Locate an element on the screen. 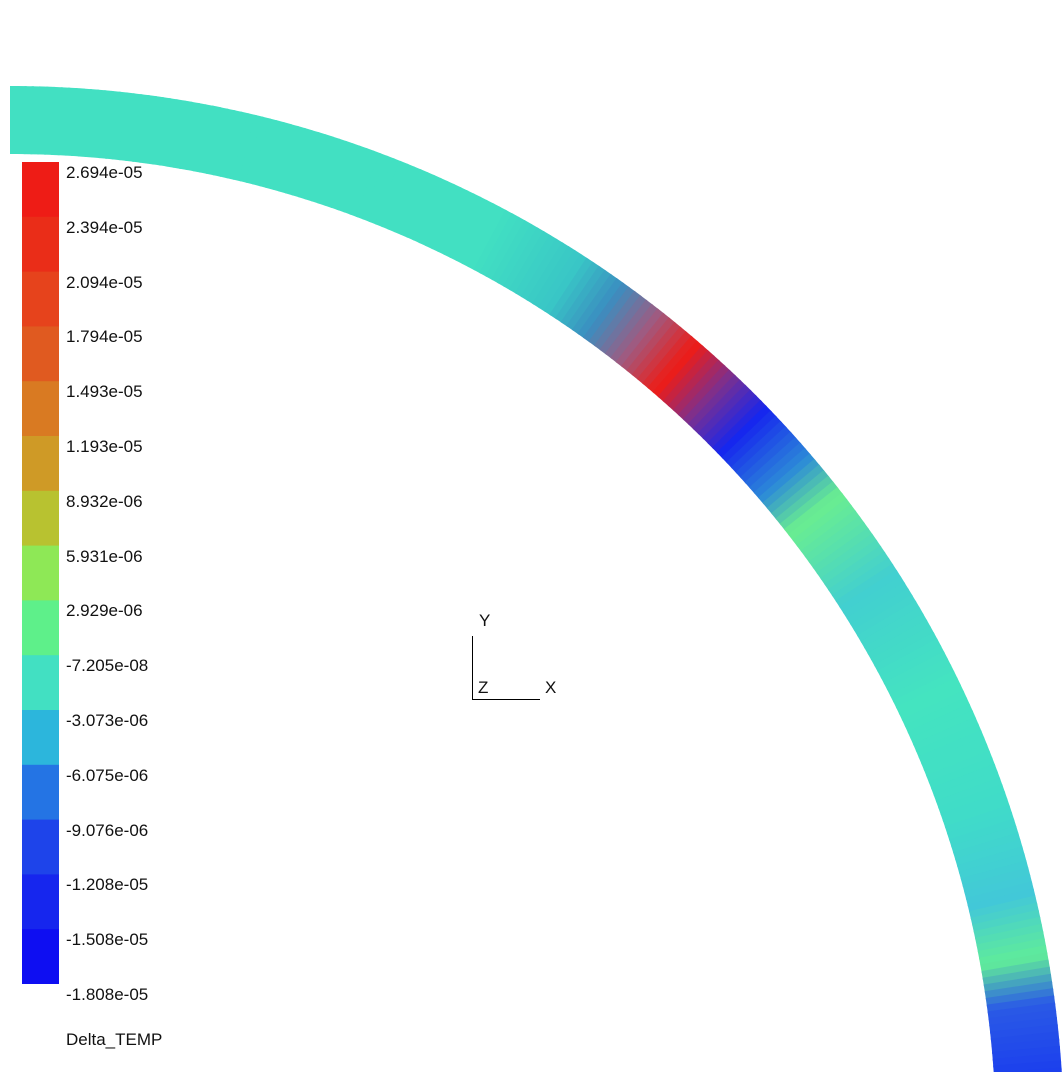 The image size is (1064, 1072). legend-tick-label: -1.208e-05 is located at coordinates (107, 885).